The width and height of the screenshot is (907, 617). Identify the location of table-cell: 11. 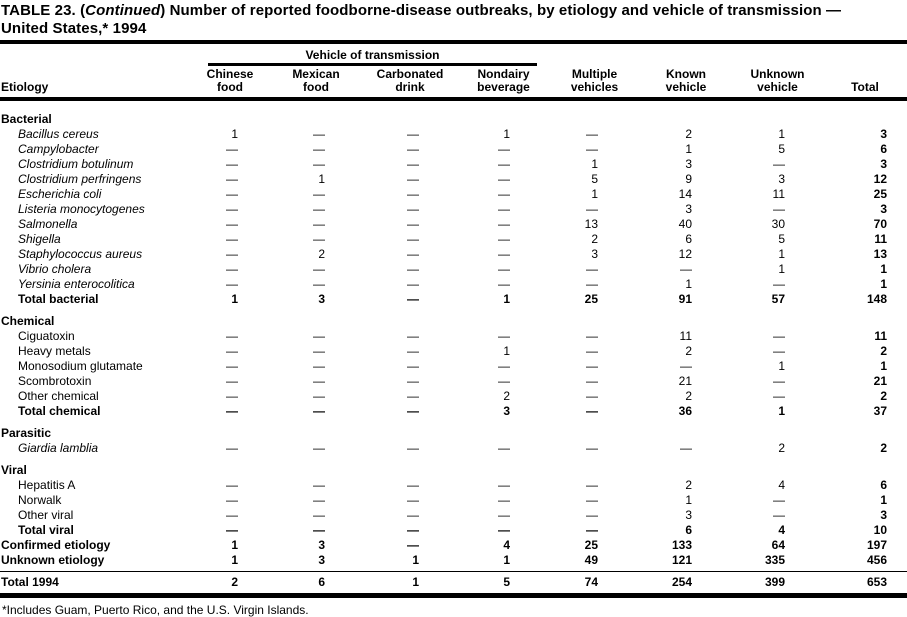
(880, 239).